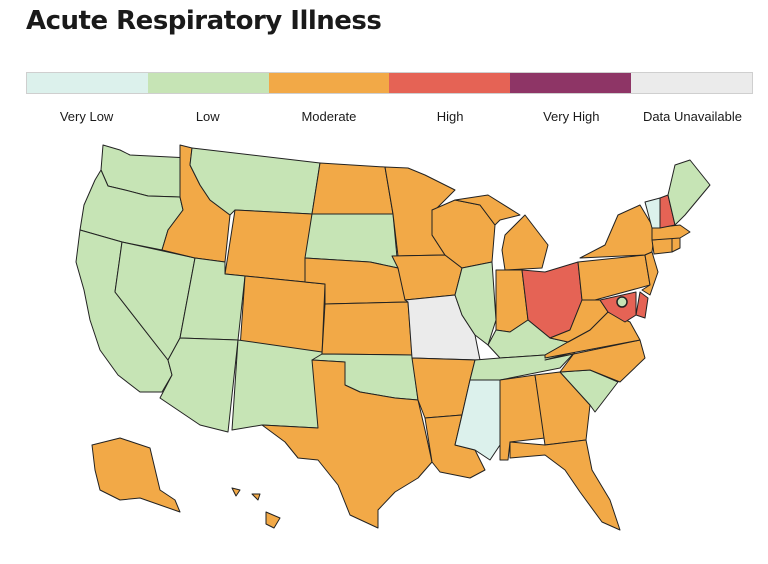  I want to click on legend-label-moderate: Moderate, so click(329, 116).